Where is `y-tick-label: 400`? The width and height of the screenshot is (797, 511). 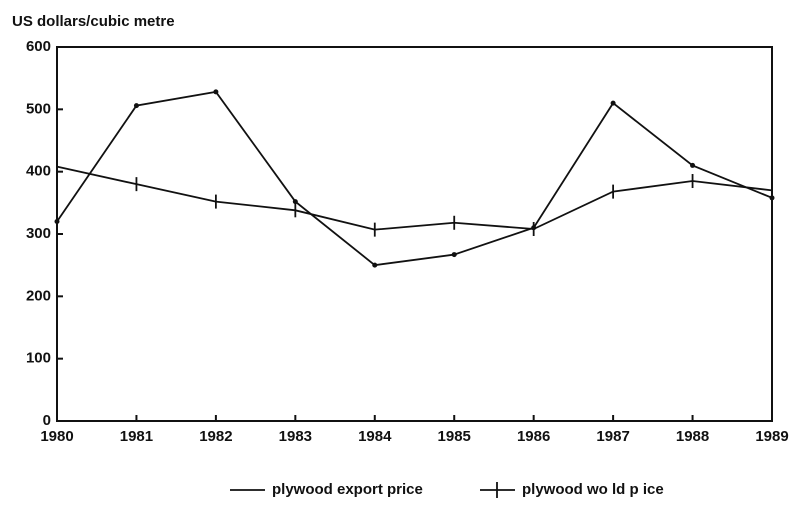
y-tick-label: 400 is located at coordinates (38, 171).